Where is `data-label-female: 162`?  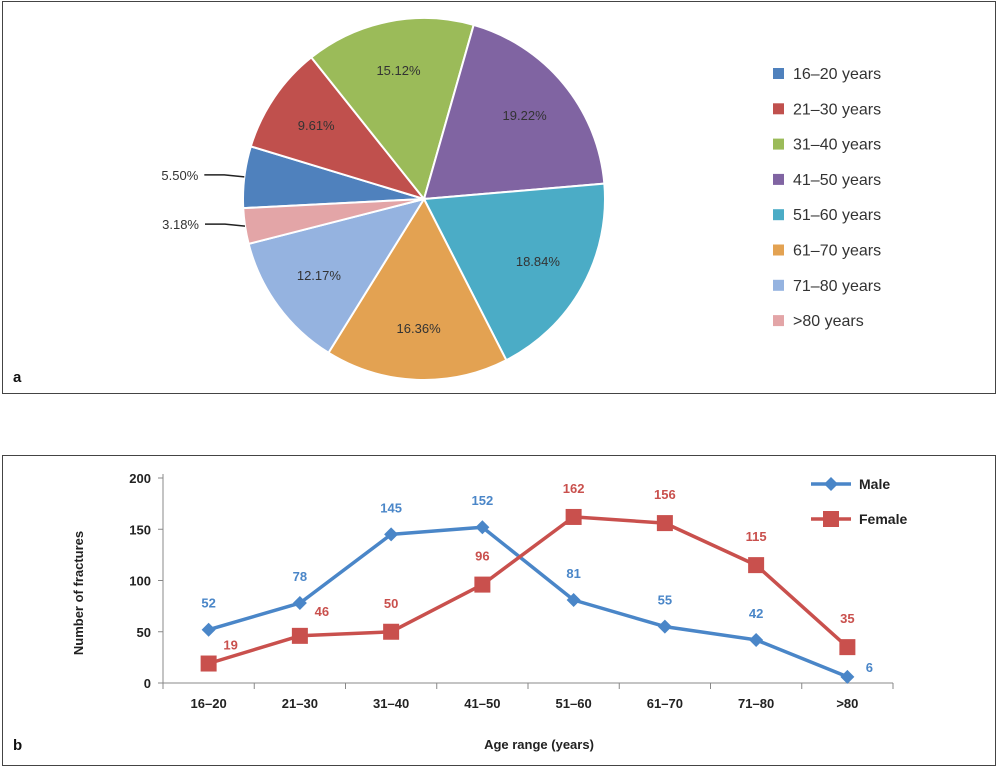 data-label-female: 162 is located at coordinates (574, 488).